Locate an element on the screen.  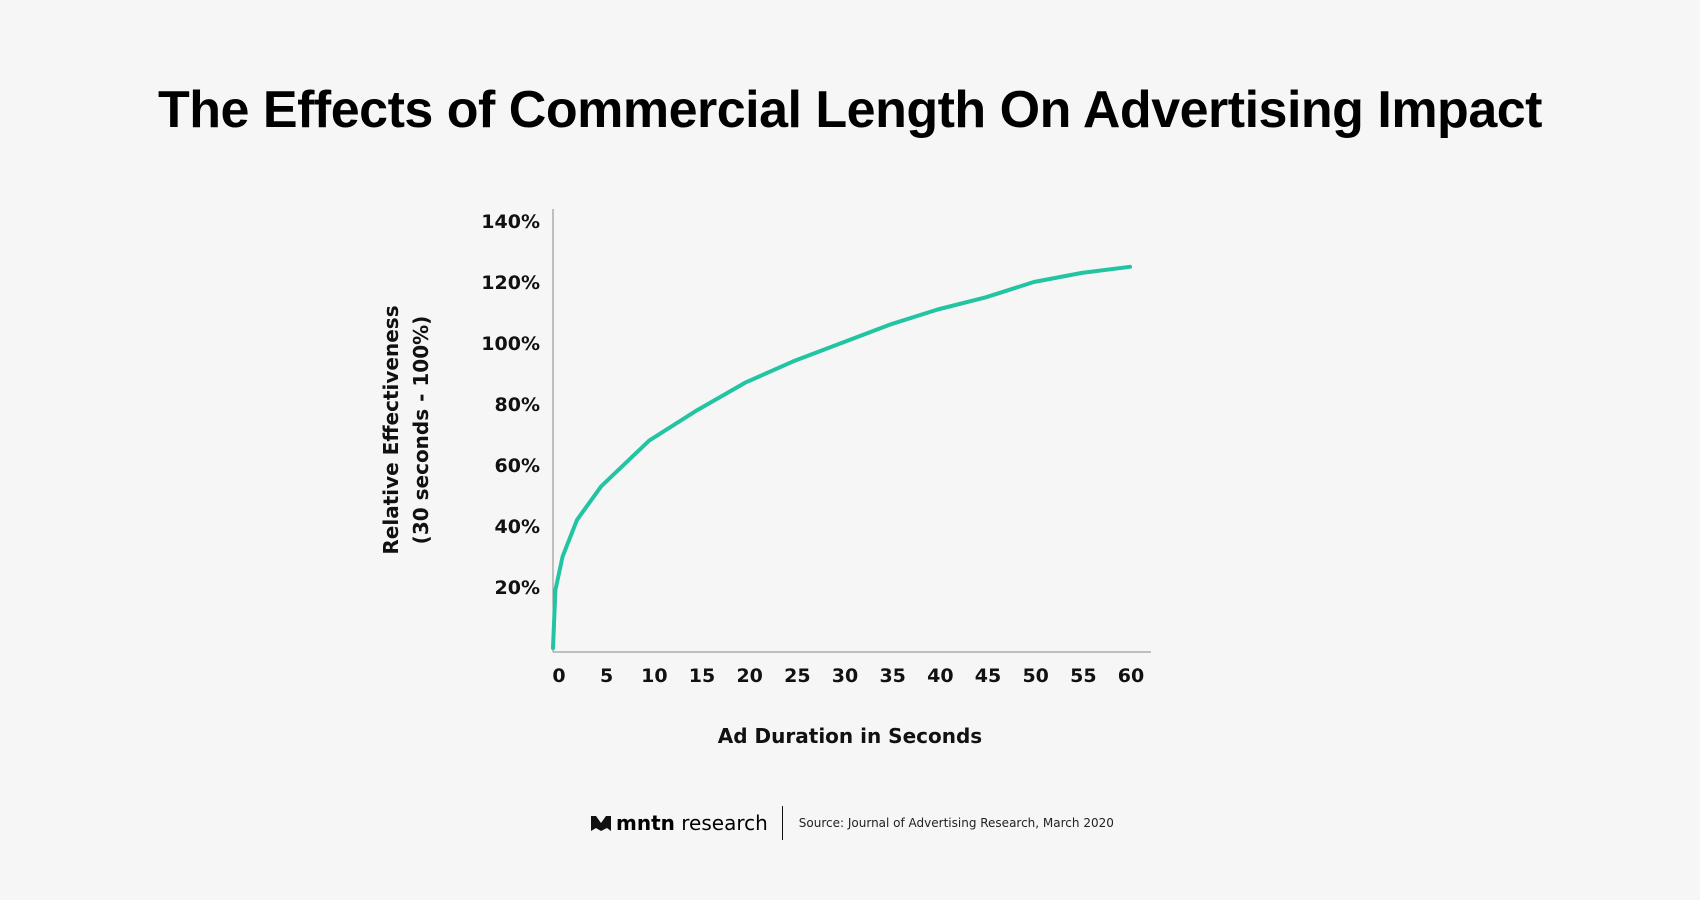
y-tick-label: 100% is located at coordinates (510, 344).